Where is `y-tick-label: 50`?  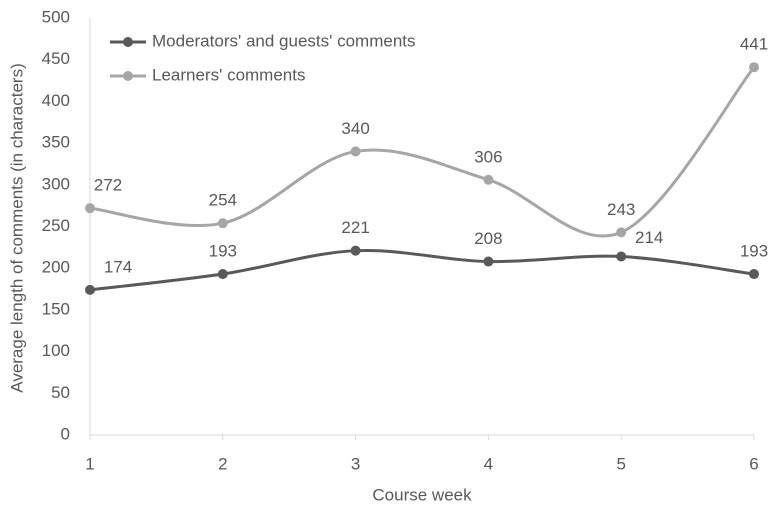
y-tick-label: 50 is located at coordinates (60, 392).